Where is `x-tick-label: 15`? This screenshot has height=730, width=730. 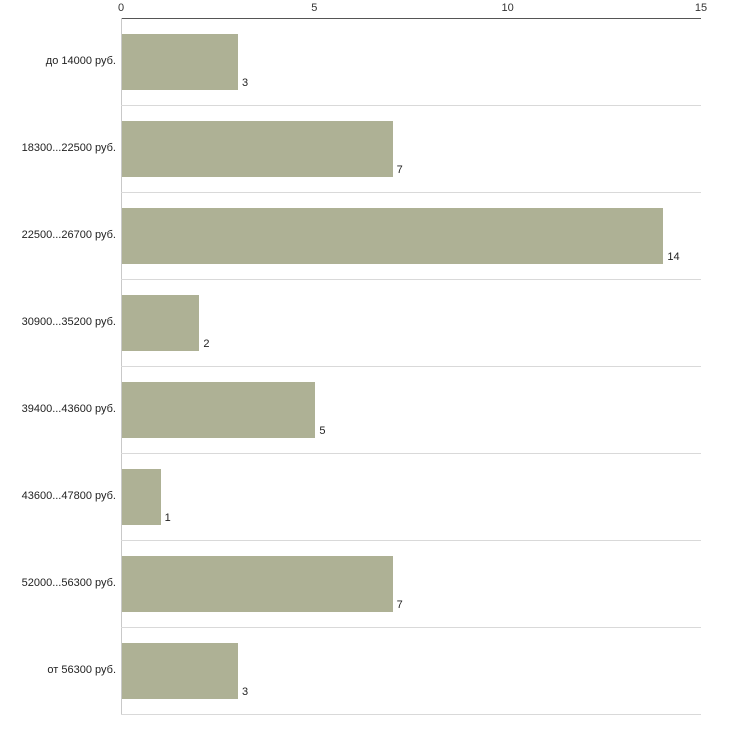
x-tick-label: 15 is located at coordinates (701, 8).